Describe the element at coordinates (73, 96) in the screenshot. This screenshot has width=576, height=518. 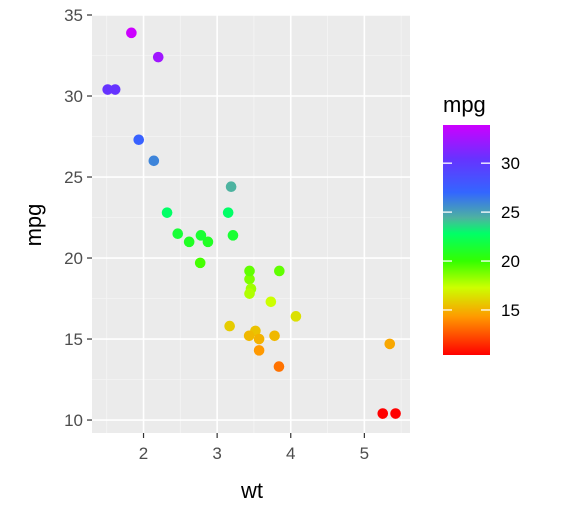
I see `y-tick-label: 30` at that location.